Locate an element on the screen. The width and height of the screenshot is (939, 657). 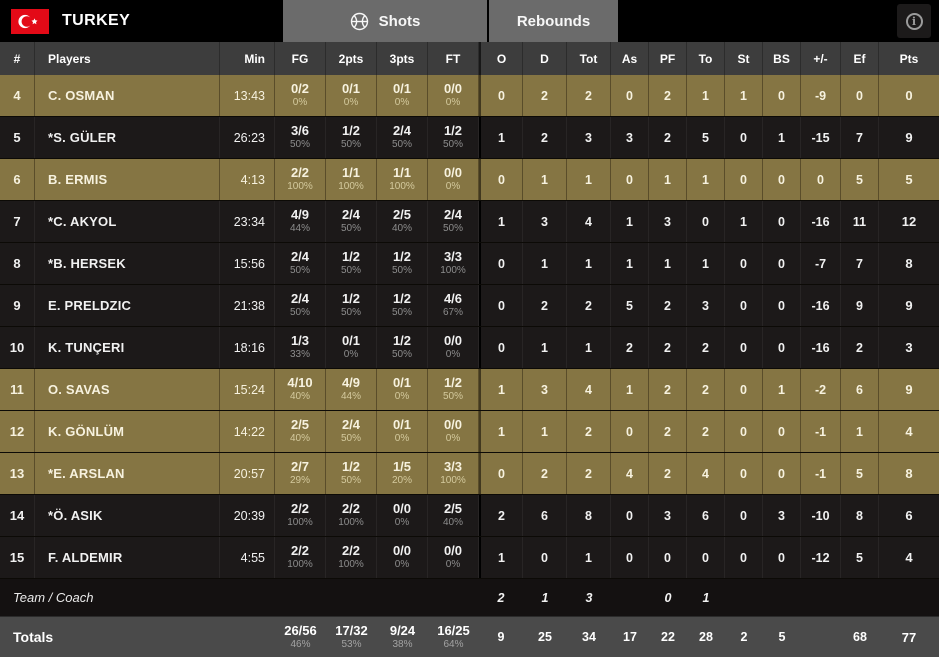
player-number: 10 is located at coordinates (17, 347).